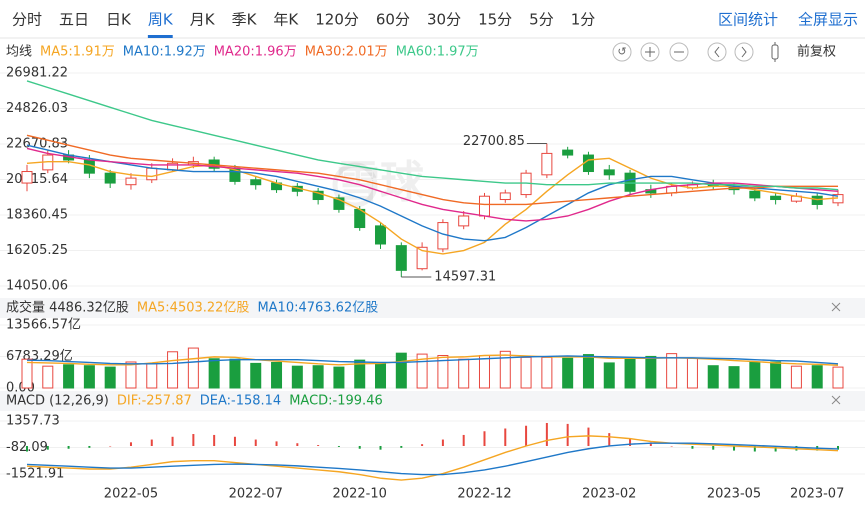 Image resolution: width=865 pixels, height=516 pixels. What do you see at coordinates (748, 20) in the screenshot?
I see `action-link: 区间统计` at bounding box center [748, 20].